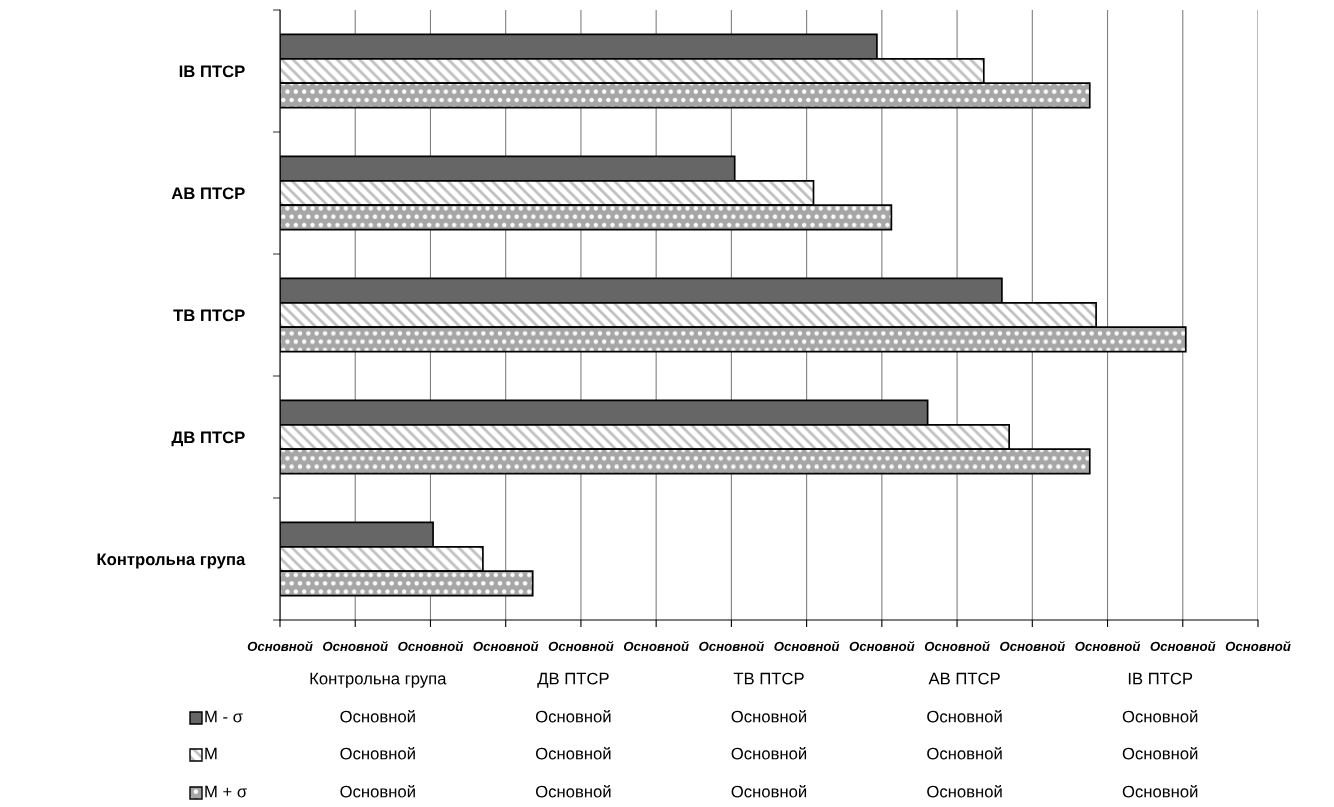 The width and height of the screenshot is (1334, 807). Describe the element at coordinates (964, 678) in the screenshot. I see `category-label: АВ ПТСР` at that location.